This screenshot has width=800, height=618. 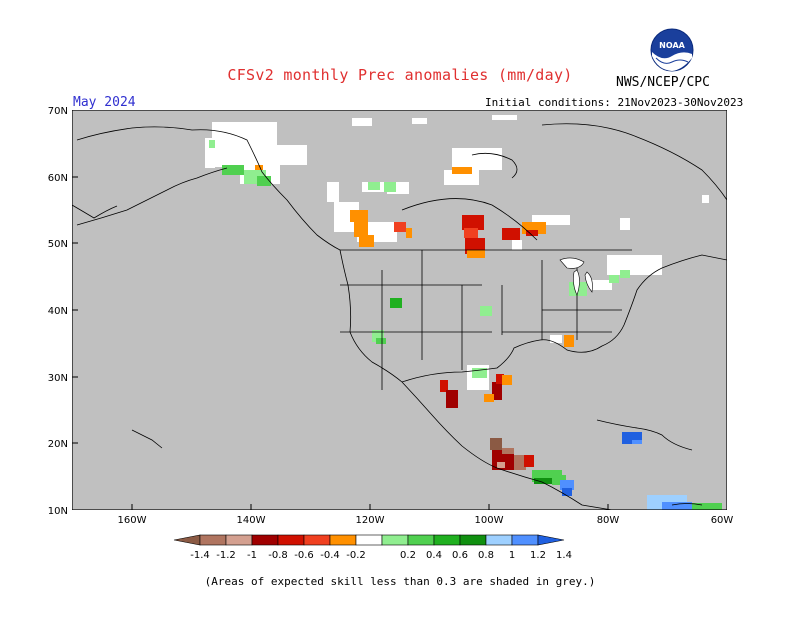 What do you see at coordinates (278, 555) in the screenshot?
I see `colorbar-label: -0.8` at bounding box center [278, 555].